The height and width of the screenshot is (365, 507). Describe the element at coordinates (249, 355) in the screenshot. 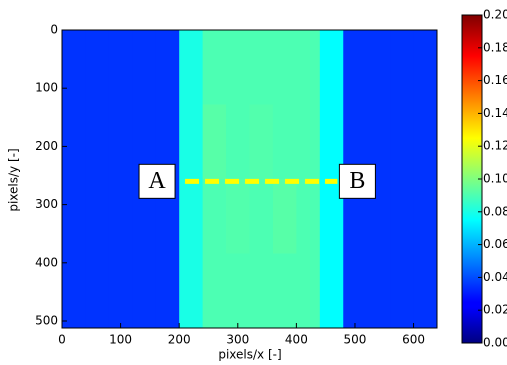

I see `x-axis-label: pixels/x [-]` at that location.